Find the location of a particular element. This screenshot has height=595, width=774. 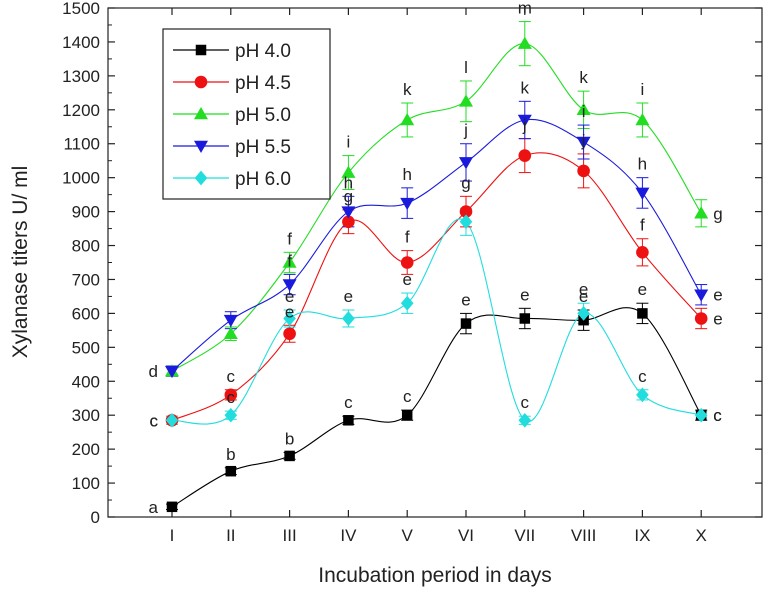

legend-label-ph-50: pH 5.0 is located at coordinates (263, 115).